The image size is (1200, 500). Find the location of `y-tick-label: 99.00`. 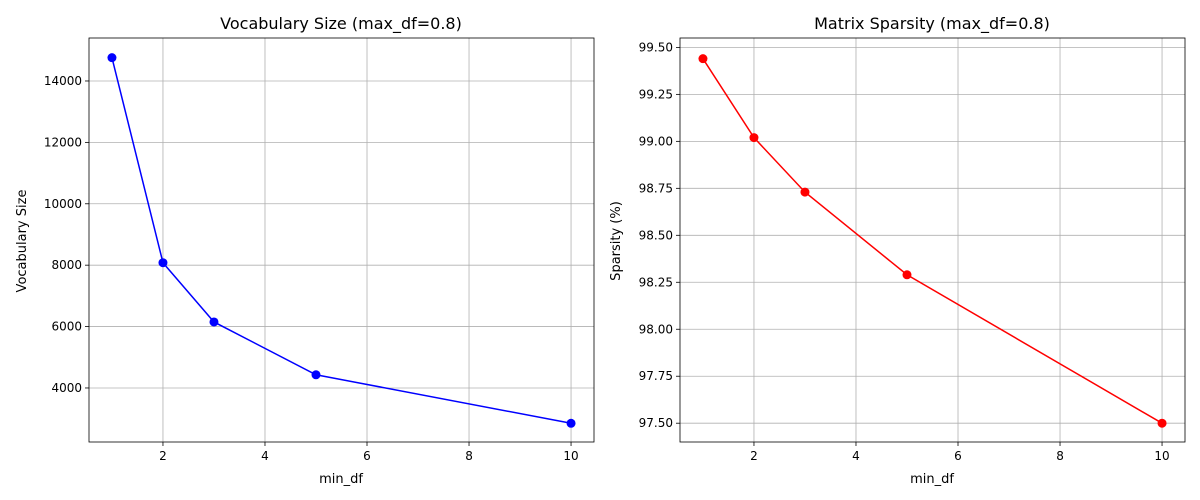

y-tick-label: 99.00 is located at coordinates (656, 141).